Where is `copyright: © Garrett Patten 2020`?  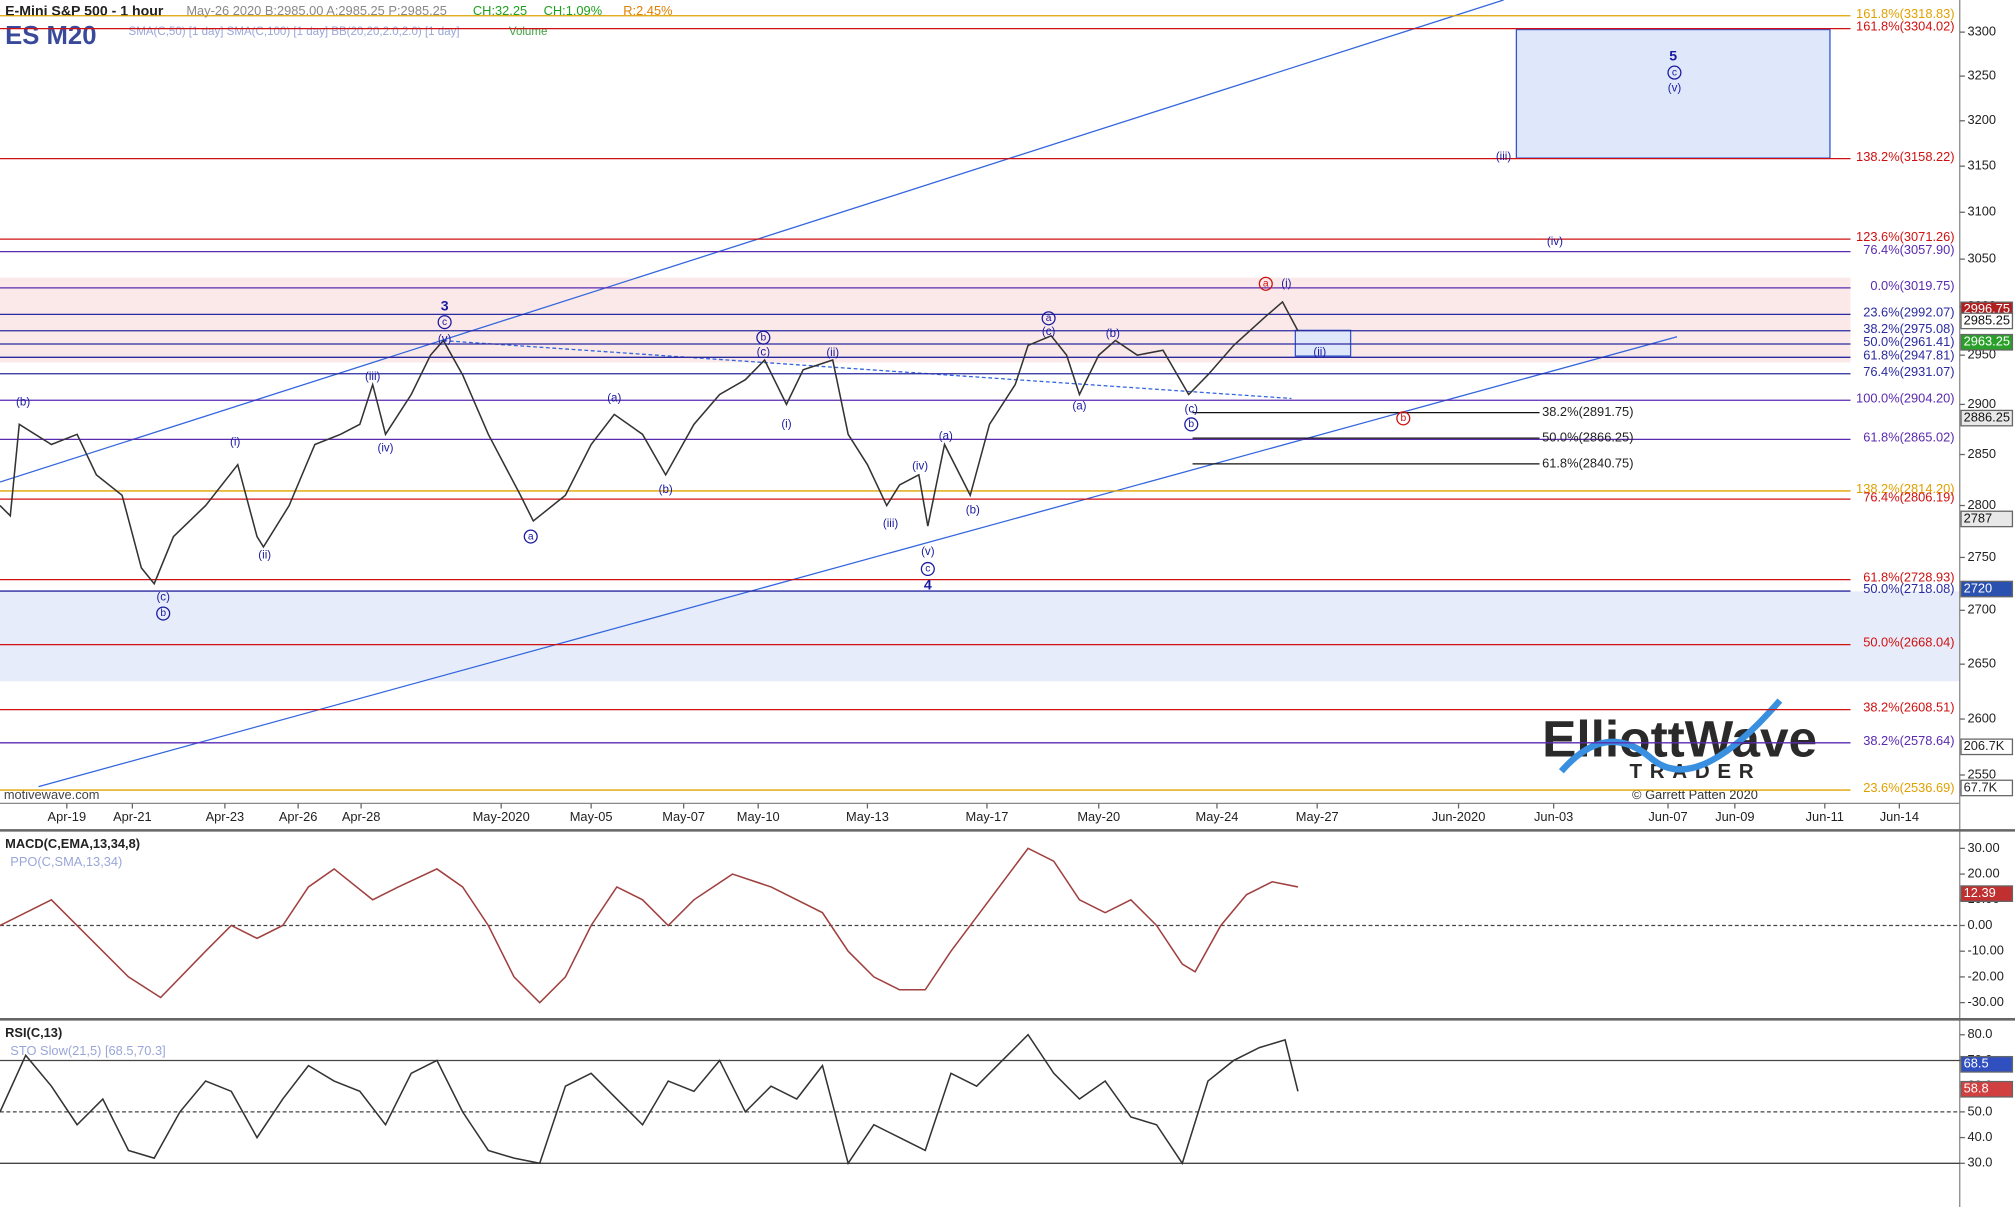 copyright: © Garrett Patten 2020 is located at coordinates (1695, 794).